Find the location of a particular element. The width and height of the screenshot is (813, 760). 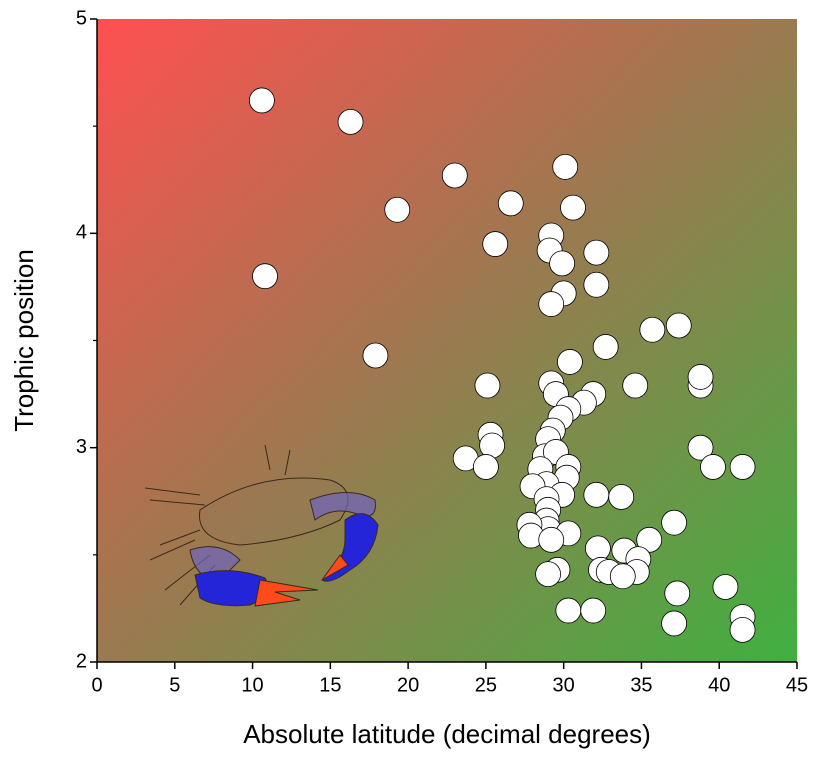

y-tick-label: 5 is located at coordinates (81, 18).